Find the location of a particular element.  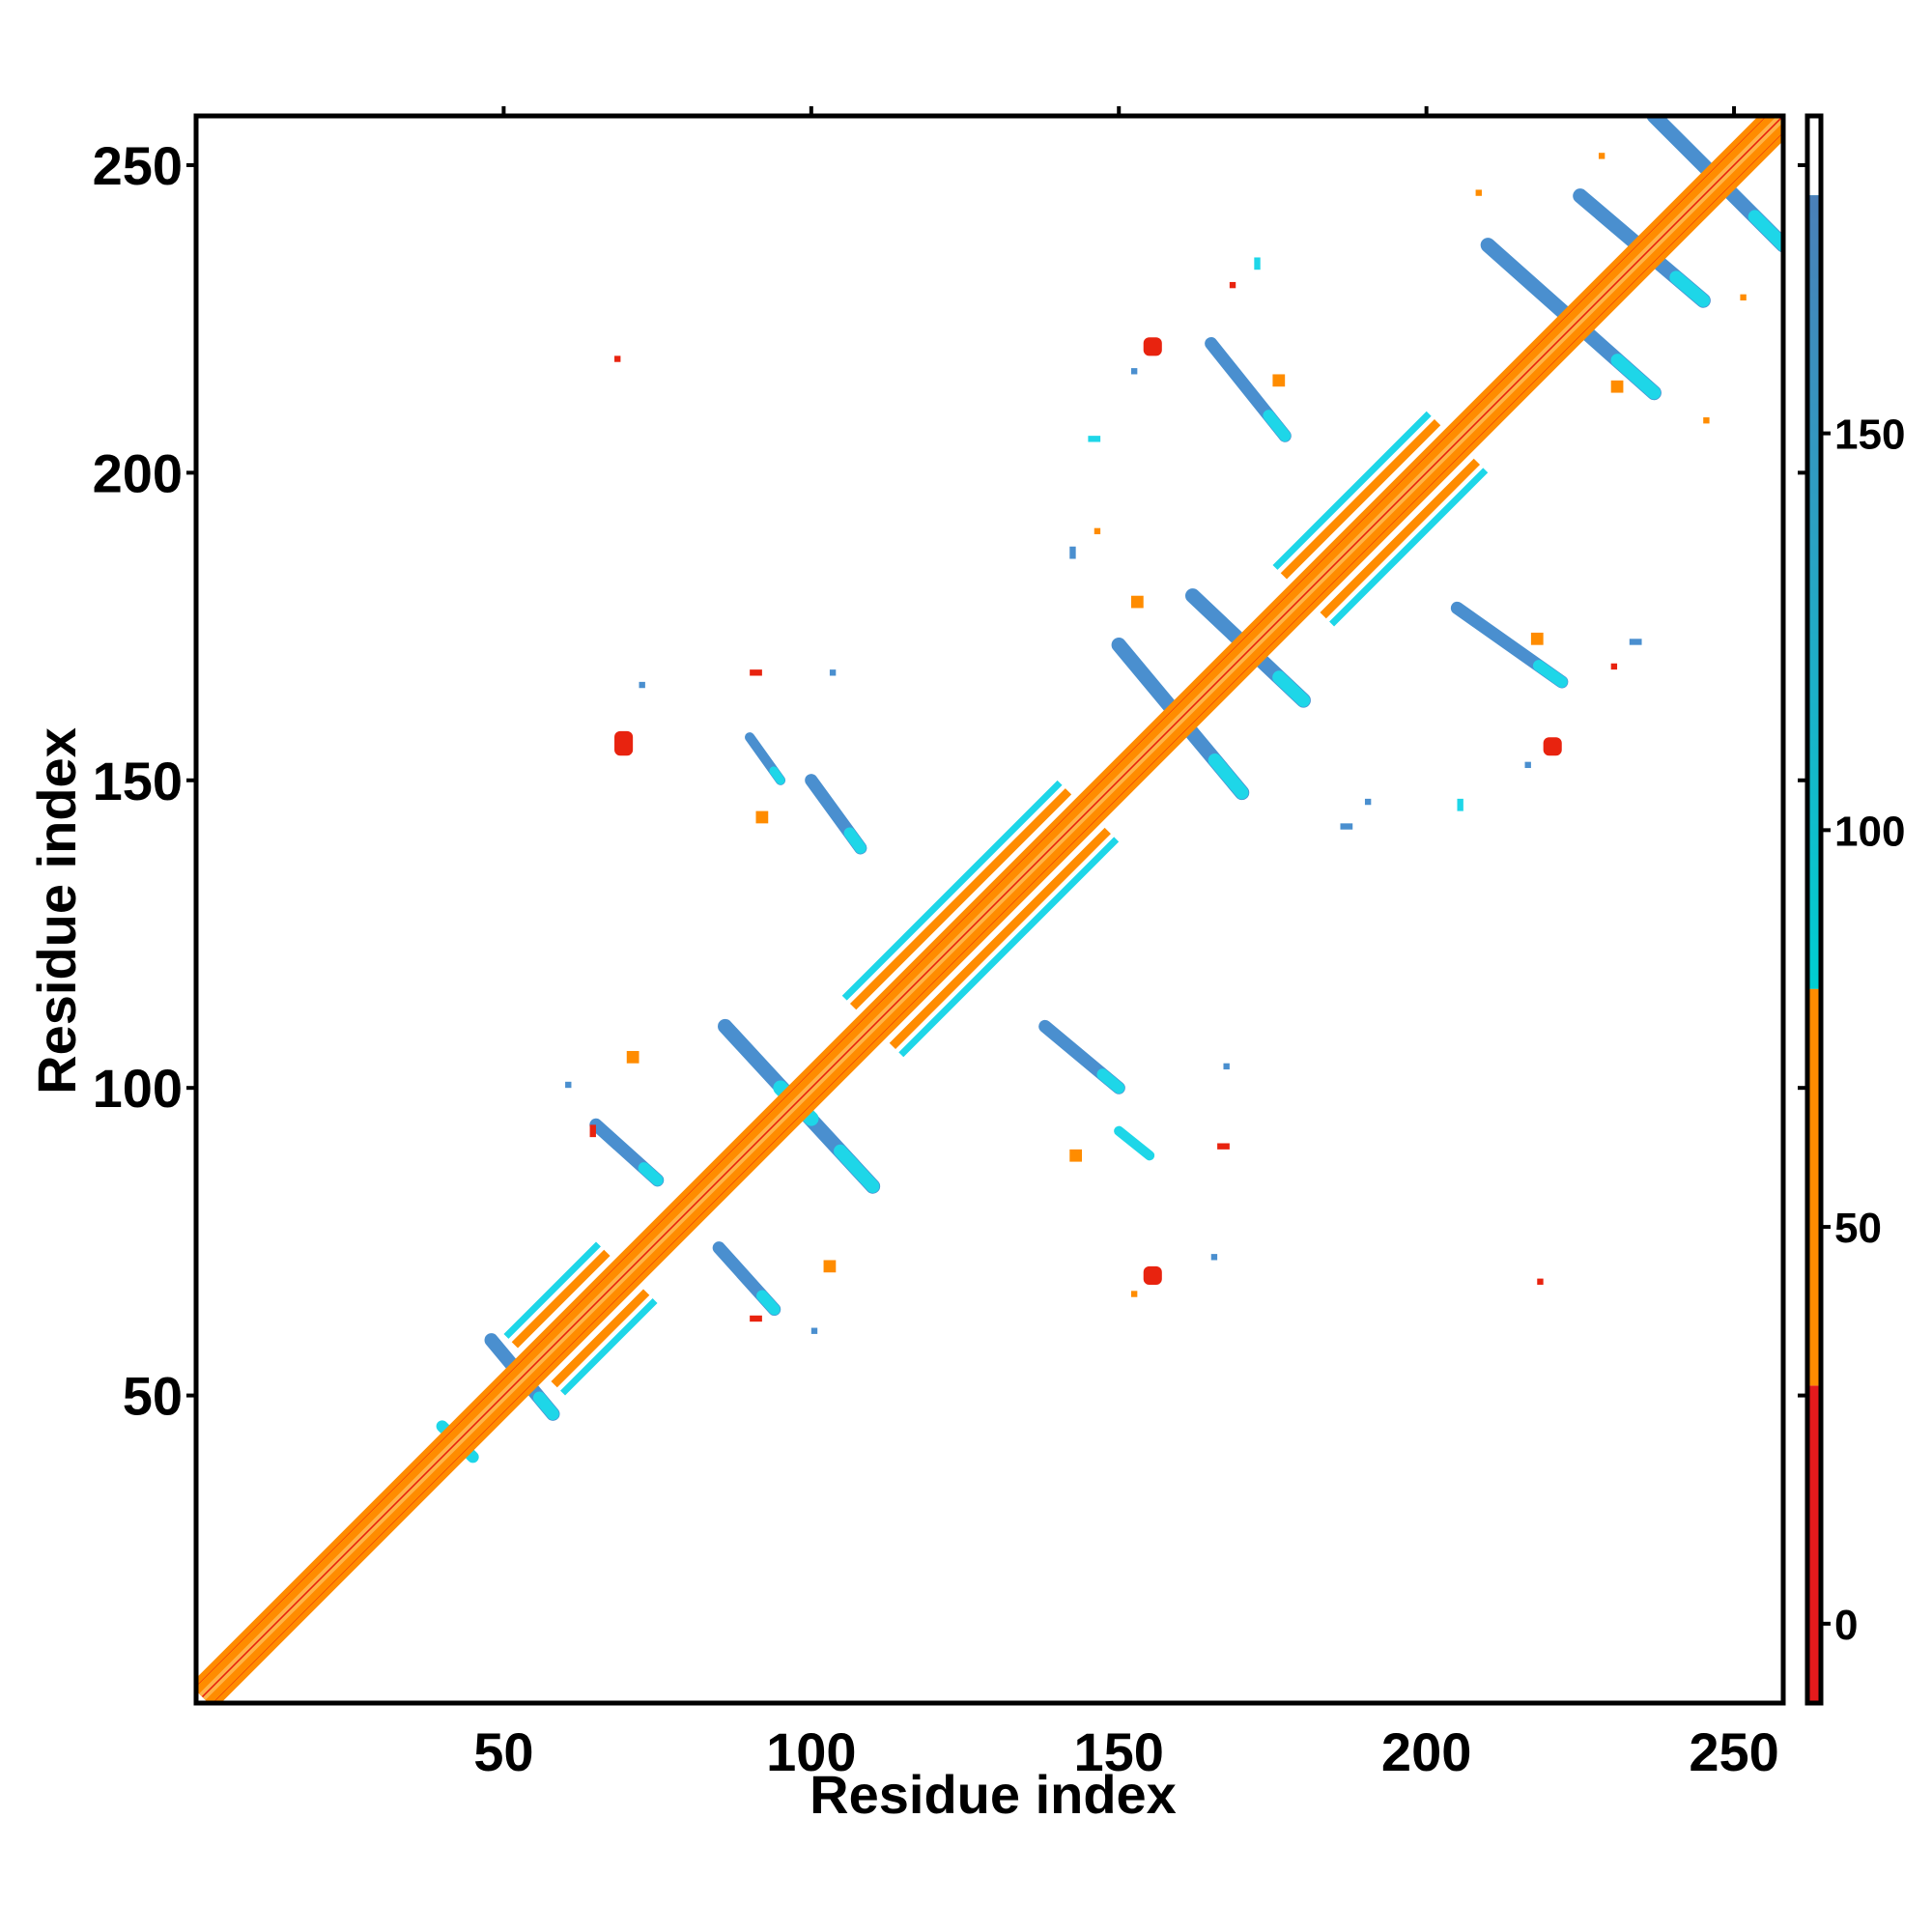

y-tick-label: 200 is located at coordinates (138, 472).